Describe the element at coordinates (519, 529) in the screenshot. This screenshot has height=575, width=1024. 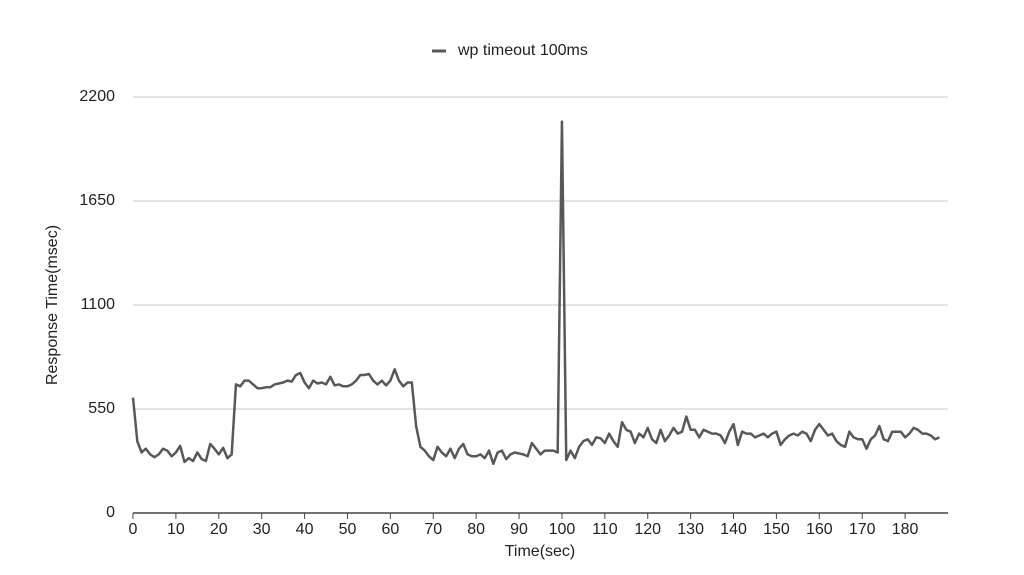
I see `x-tick-label: 90` at that location.